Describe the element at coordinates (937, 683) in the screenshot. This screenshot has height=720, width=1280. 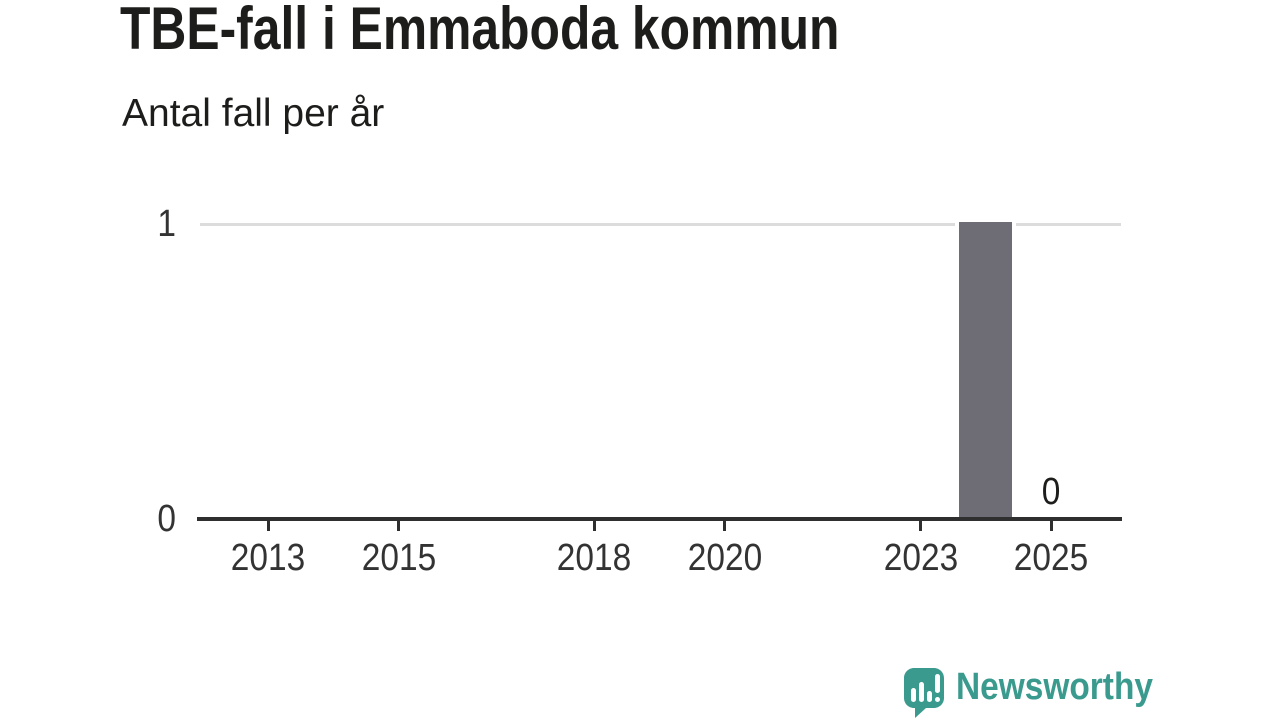
I see `logo-exclamation-bar` at that location.